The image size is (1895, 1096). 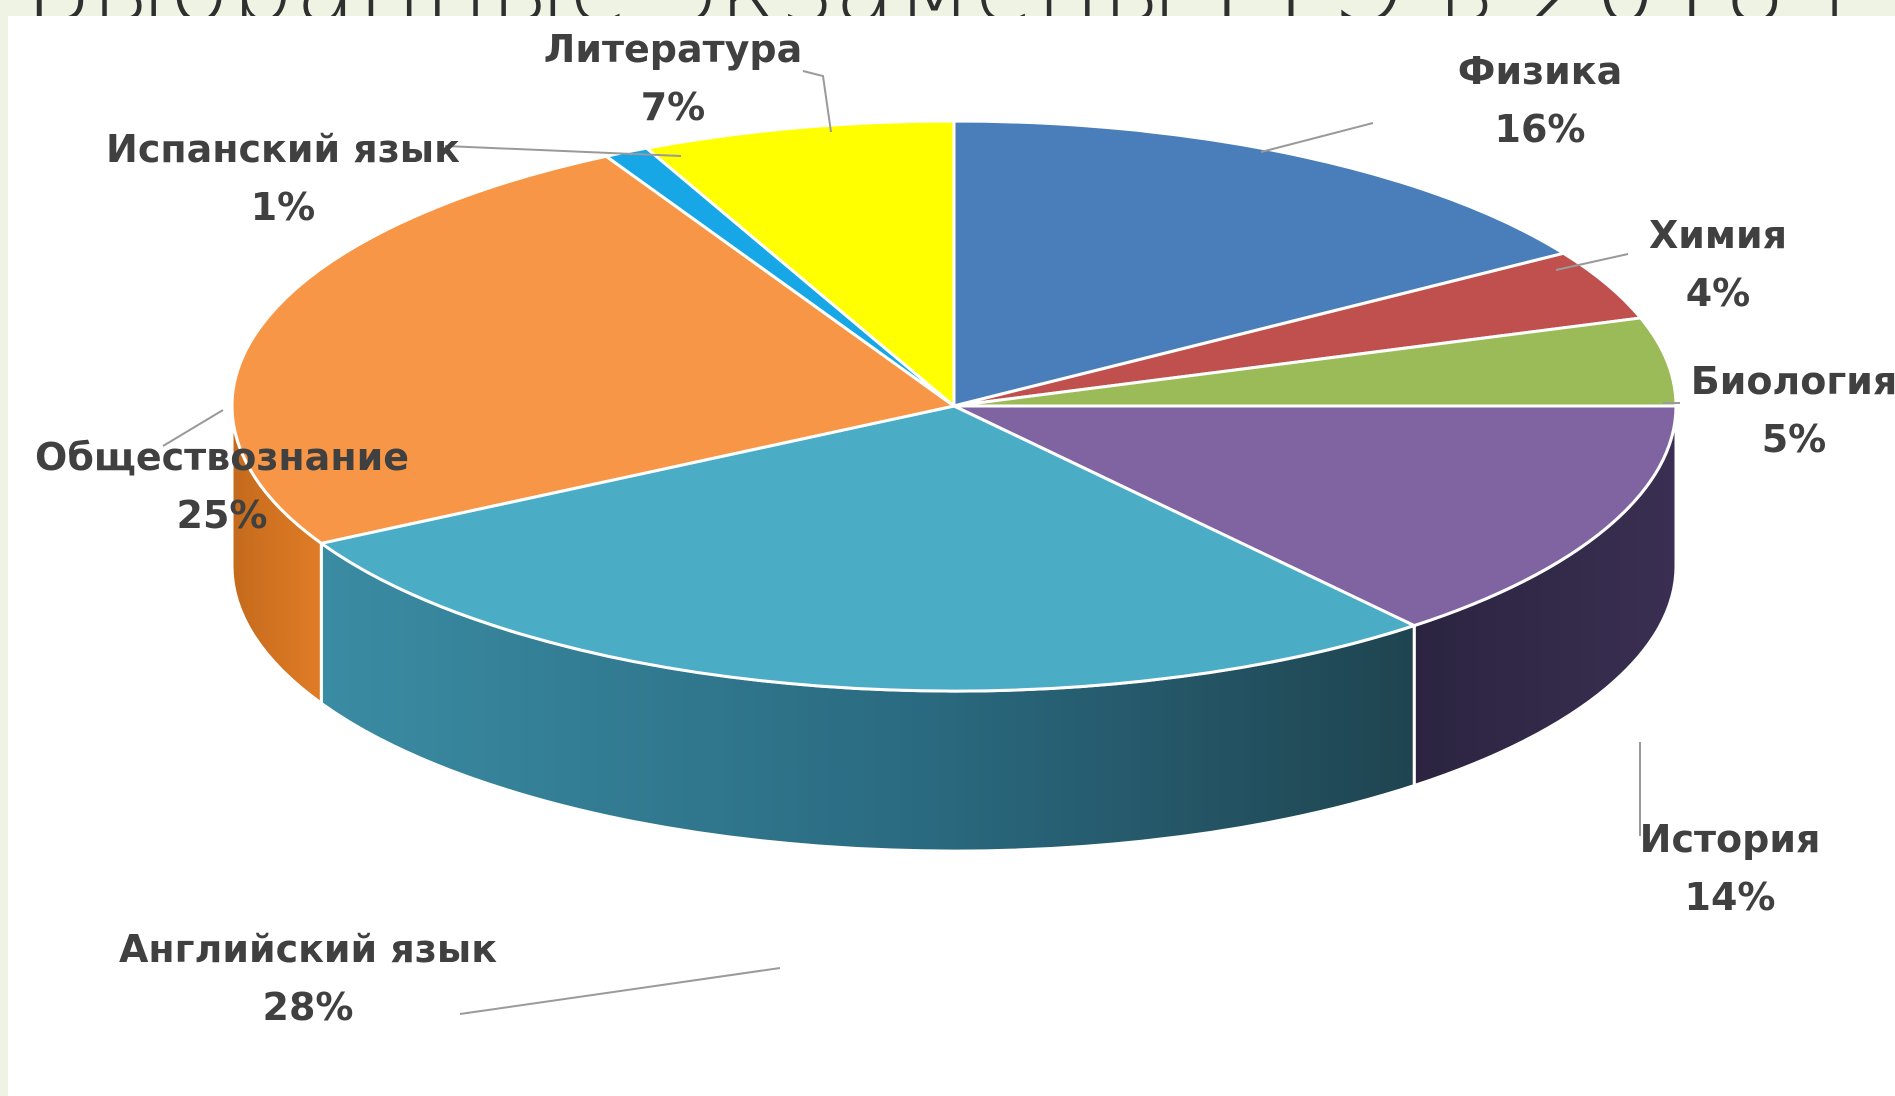 What do you see at coordinates (222, 515) in the screenshot?
I see `label-value-обществознание: 25%` at bounding box center [222, 515].